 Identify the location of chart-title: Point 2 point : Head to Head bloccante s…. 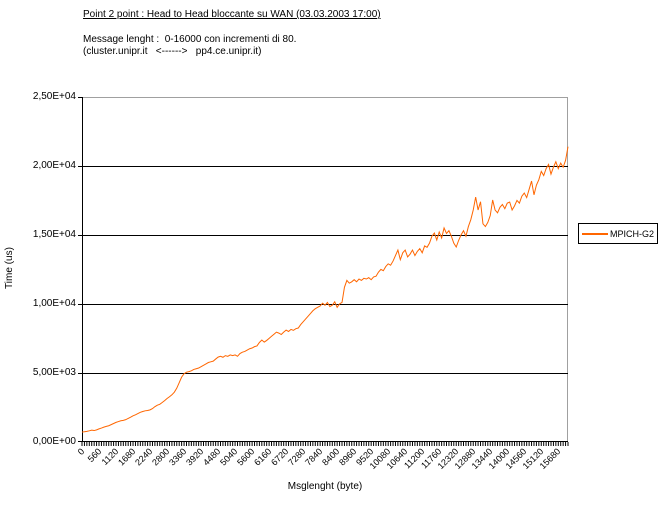
(232, 14).